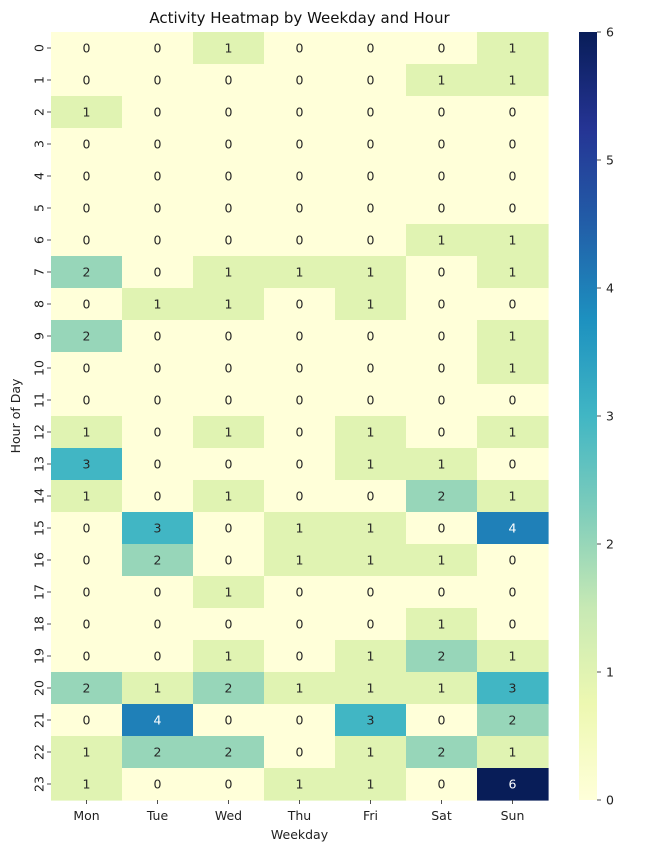 This screenshot has height=852, width=645. What do you see at coordinates (299, 18) in the screenshot?
I see `chart-title: Activity Heatmap by Weekday and Hour` at bounding box center [299, 18].